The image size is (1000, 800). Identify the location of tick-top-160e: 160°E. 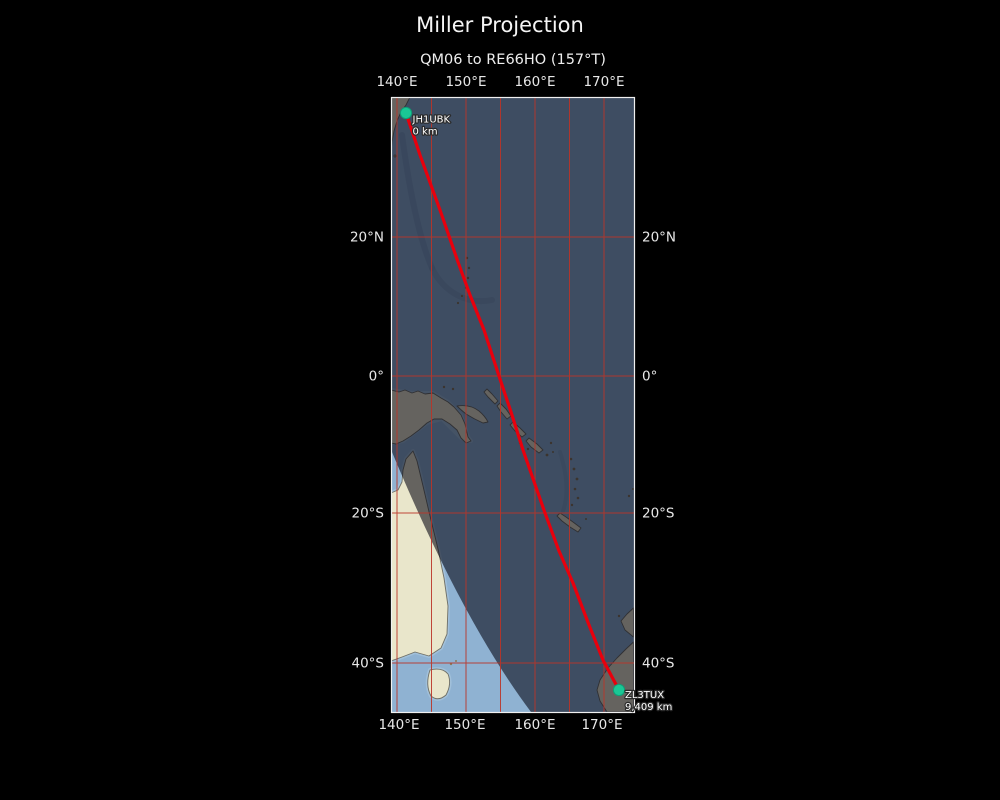
(534, 82).